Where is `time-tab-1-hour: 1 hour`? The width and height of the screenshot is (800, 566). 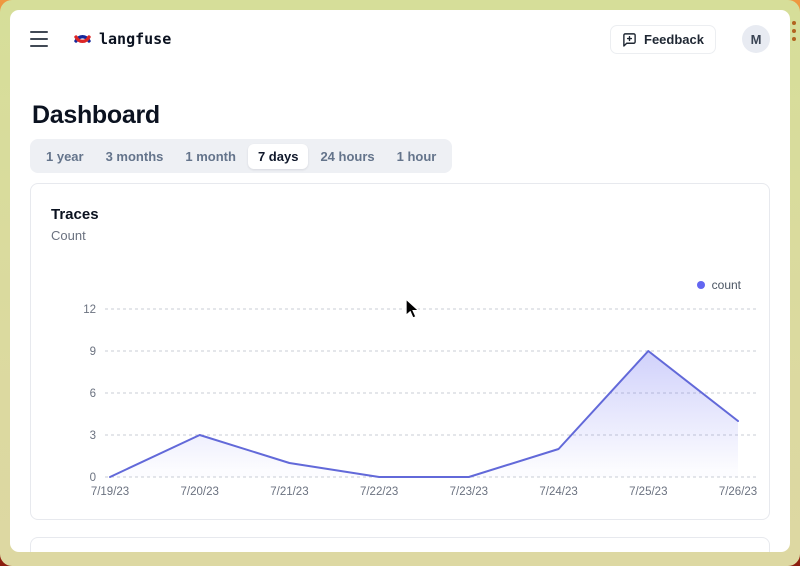
time-tab-1-hour: 1 hour is located at coordinates (417, 156).